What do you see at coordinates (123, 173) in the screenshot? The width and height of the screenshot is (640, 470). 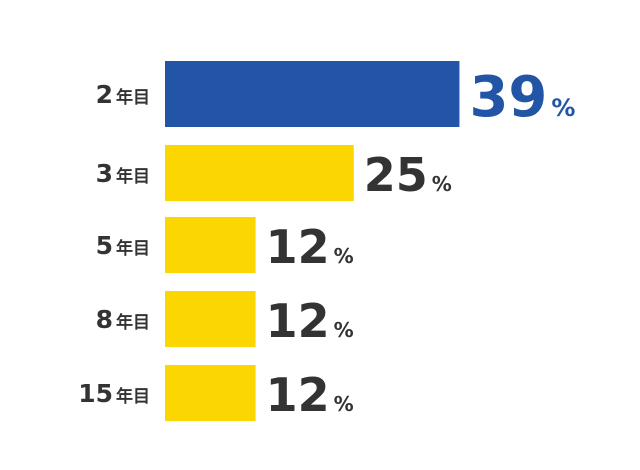 I see `category-label: 3 年目` at bounding box center [123, 173].